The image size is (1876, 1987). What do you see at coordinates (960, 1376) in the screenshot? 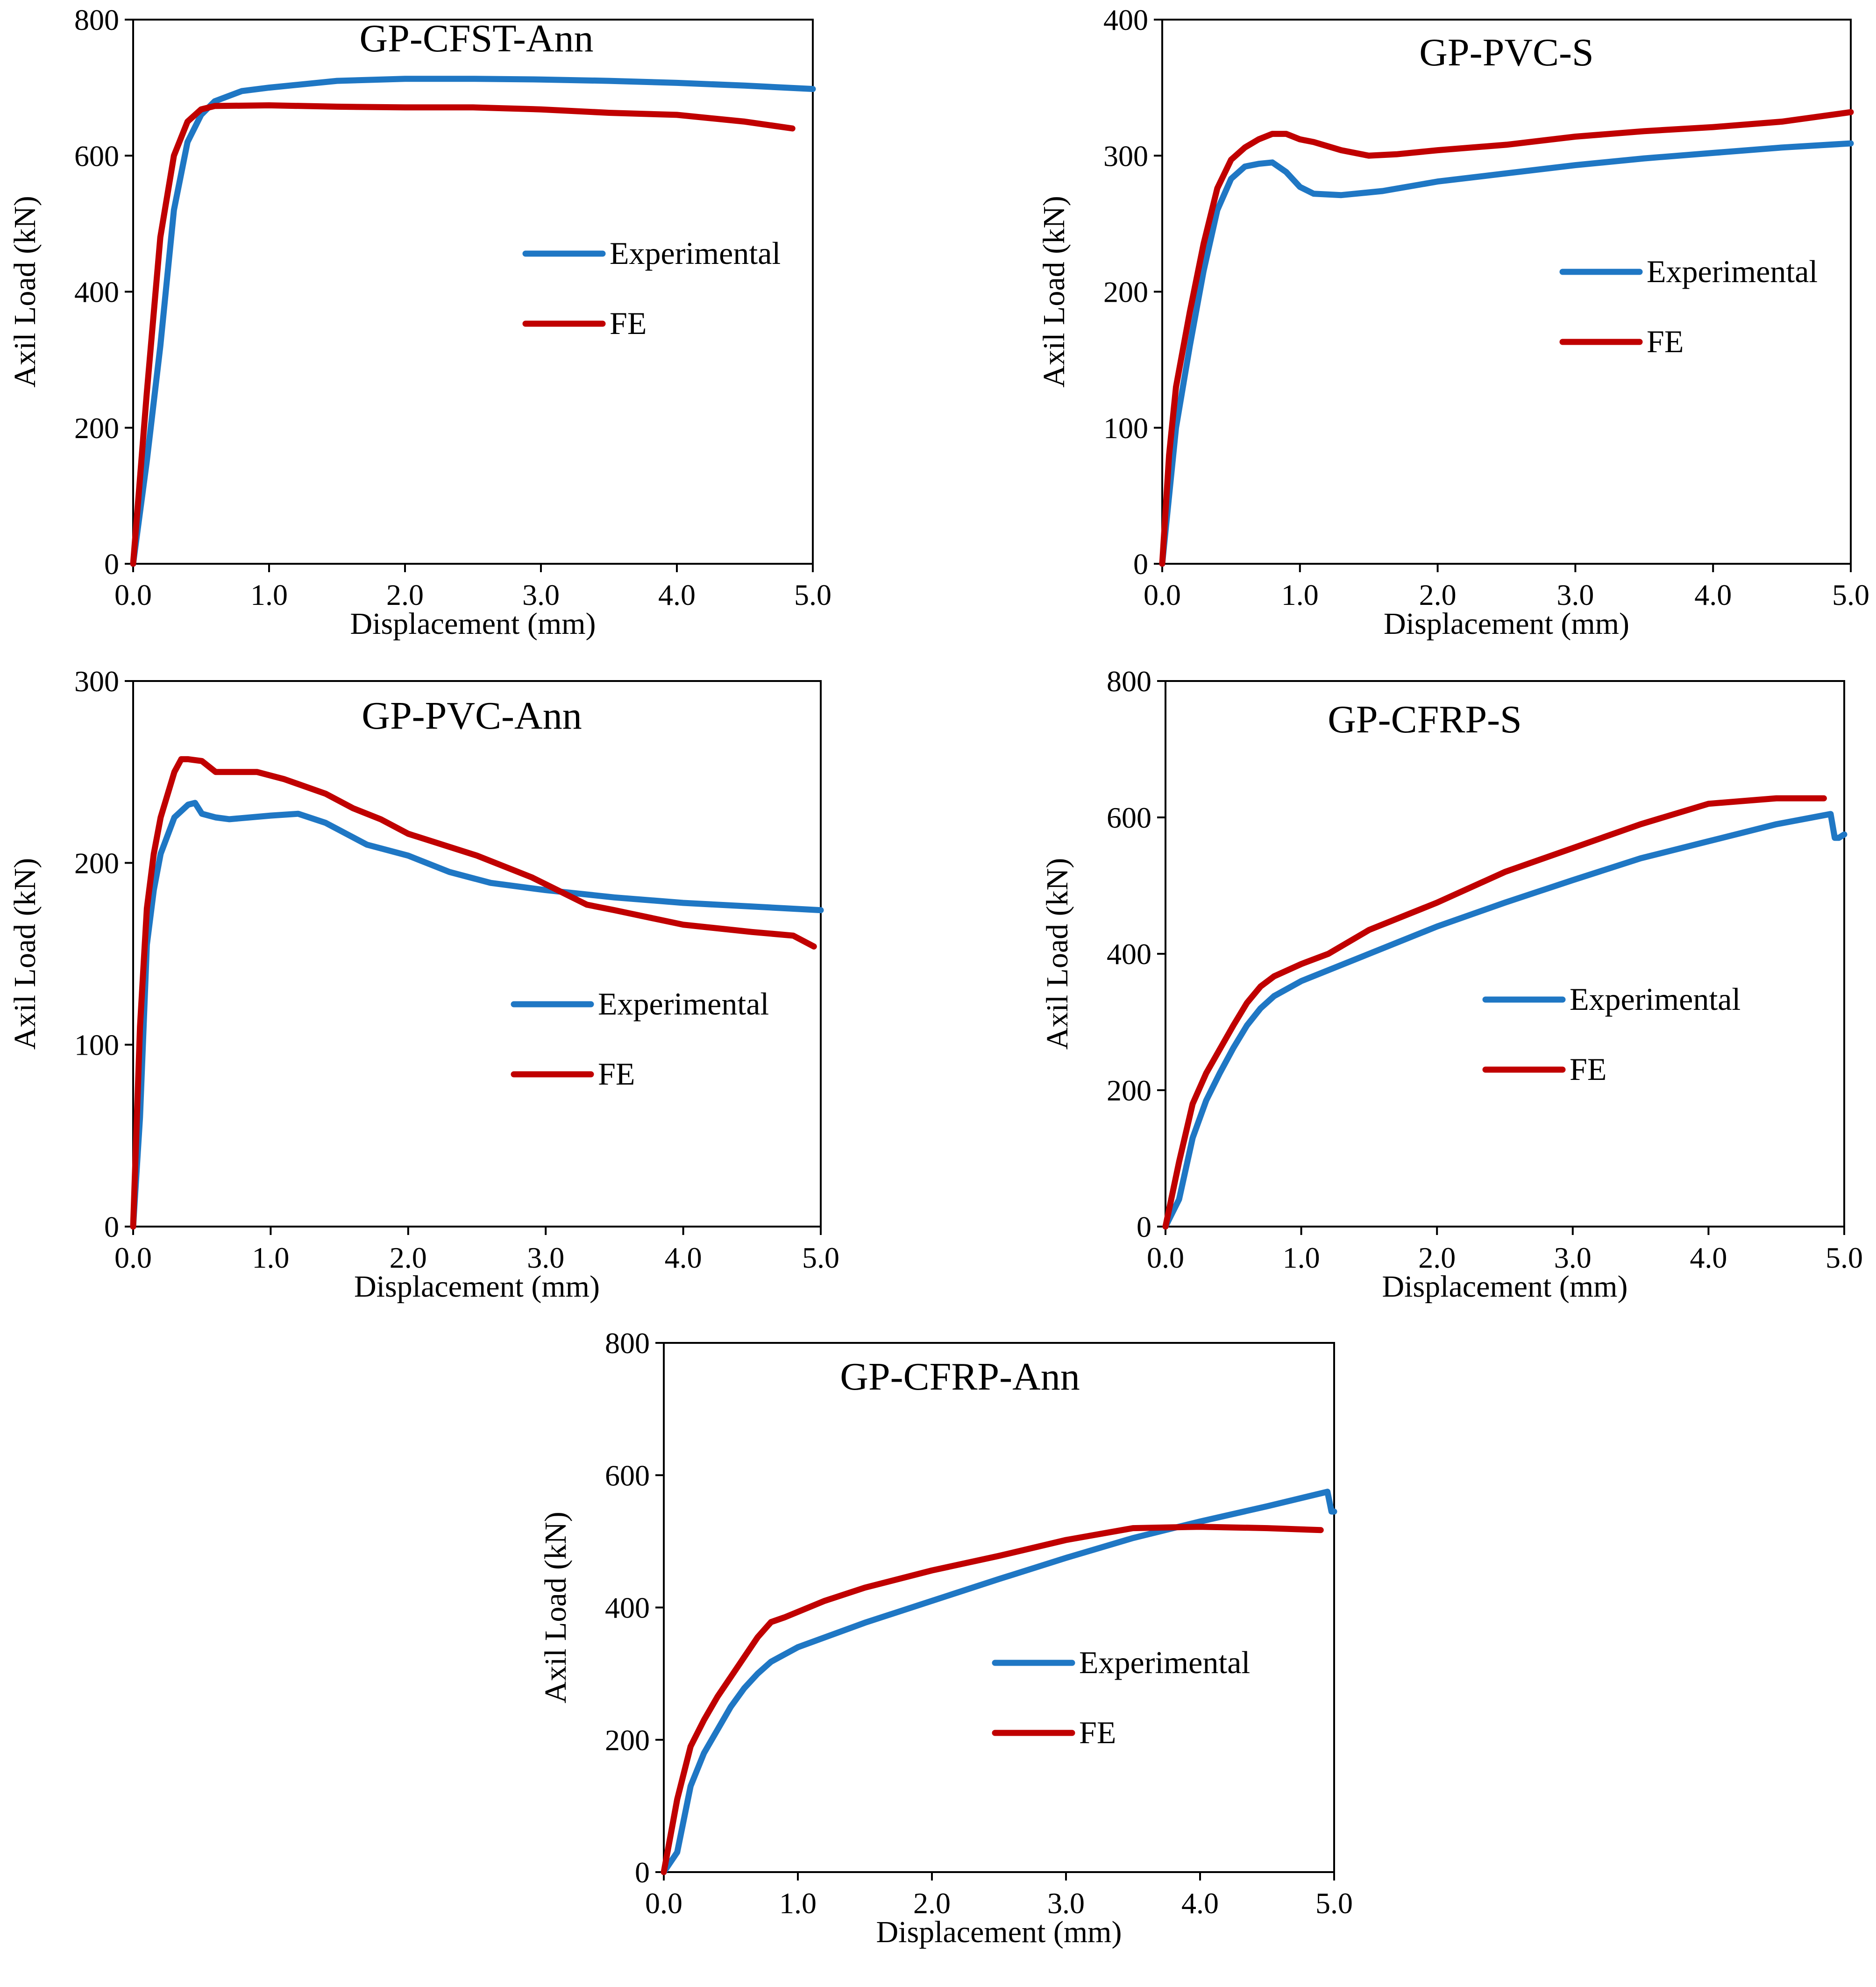
I see `chart-title: GP-CFRP-Ann` at bounding box center [960, 1376].